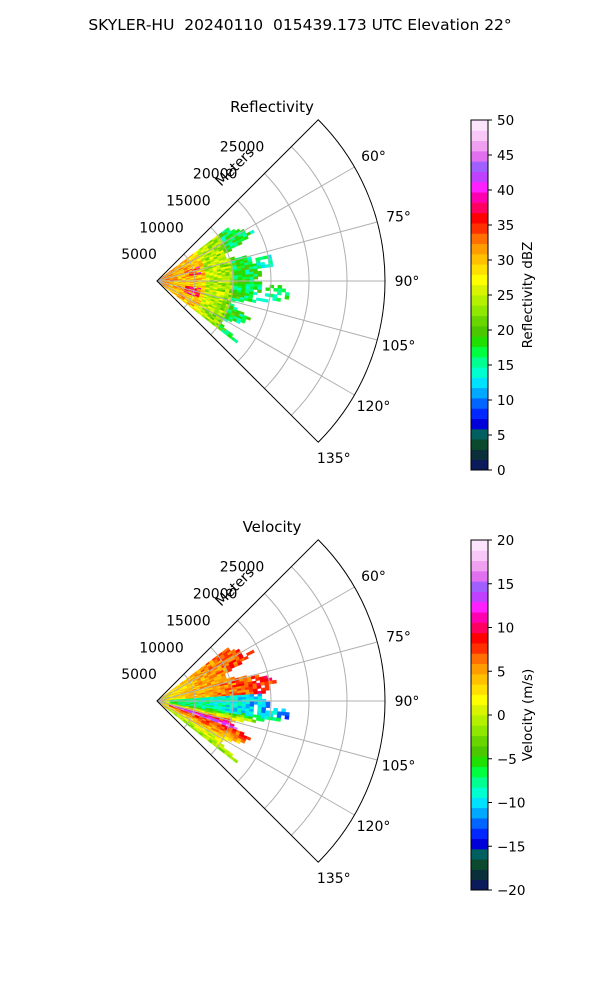 This screenshot has width=600, height=1000. I want to click on colorbar-tick-label: 20, so click(505, 331).